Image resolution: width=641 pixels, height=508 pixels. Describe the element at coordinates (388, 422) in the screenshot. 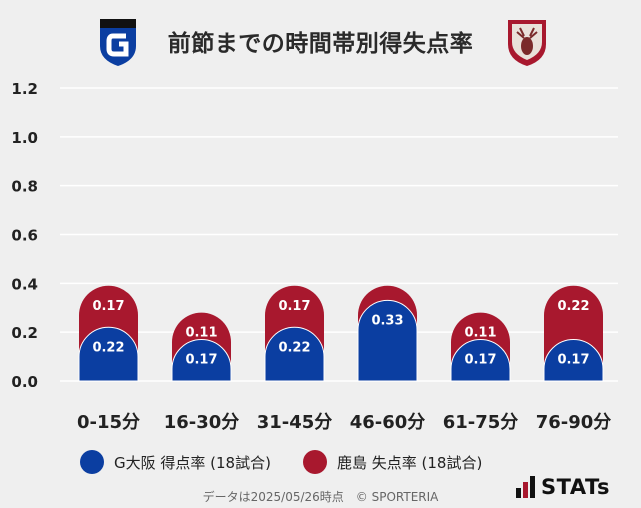

I see `x-tick-label: 46-60分` at that location.